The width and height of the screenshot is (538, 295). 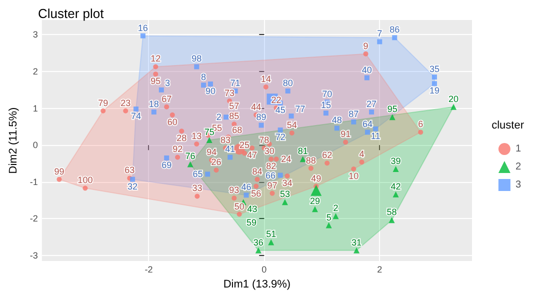 What do you see at coordinates (337, 120) in the screenshot?
I see `annotation: 48` at bounding box center [337, 120].